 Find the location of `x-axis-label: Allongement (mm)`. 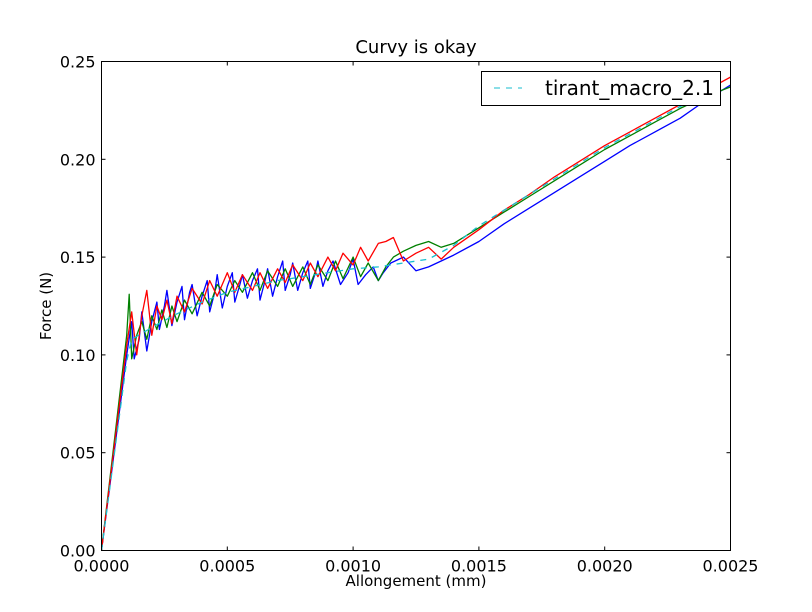

x-axis-label: Allongement (mm) is located at coordinates (416, 581).